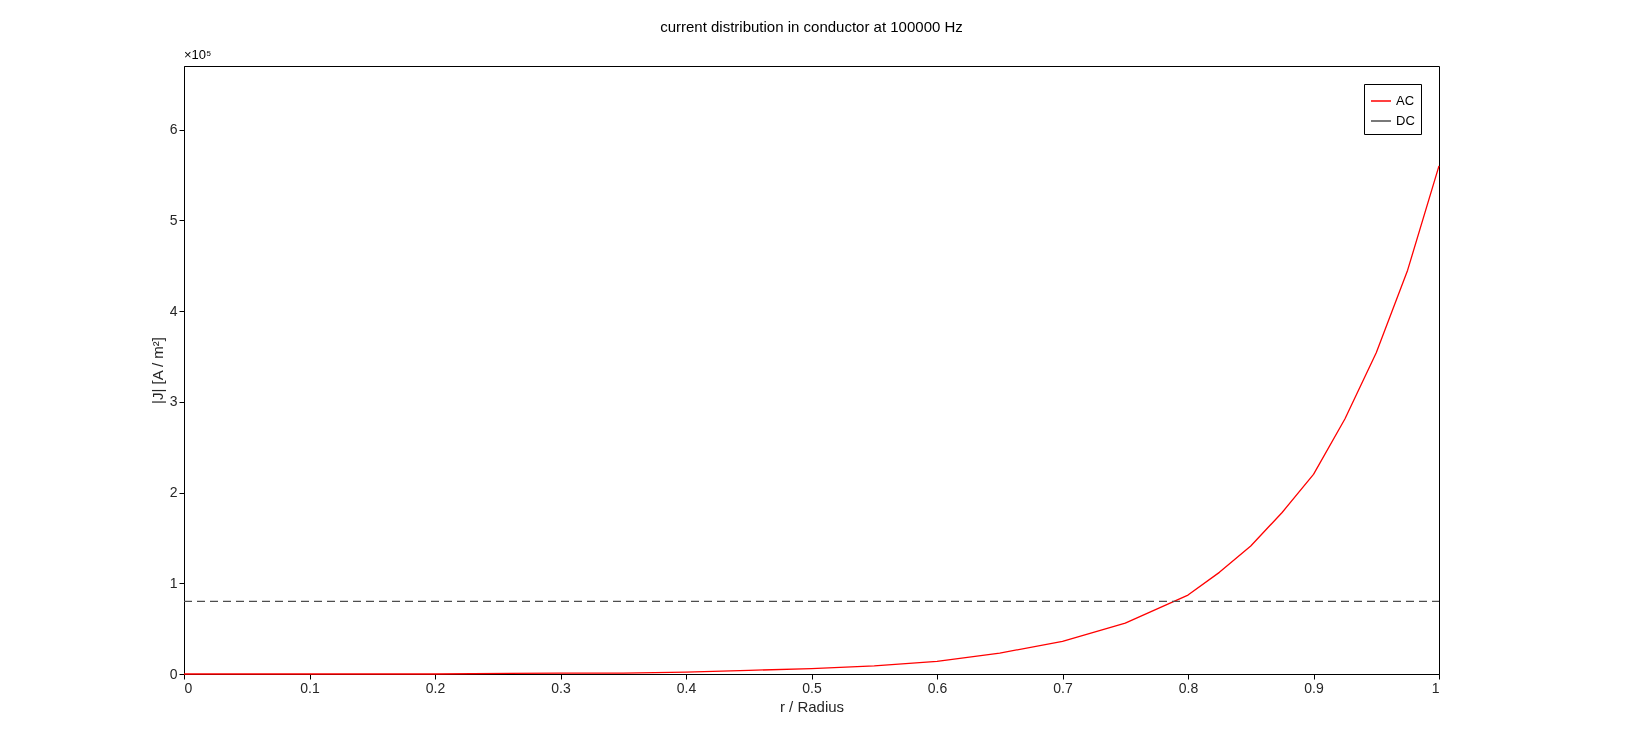 The height and width of the screenshot is (750, 1625). What do you see at coordinates (173, 492) in the screenshot?
I see `y-tick-label: 2` at bounding box center [173, 492].